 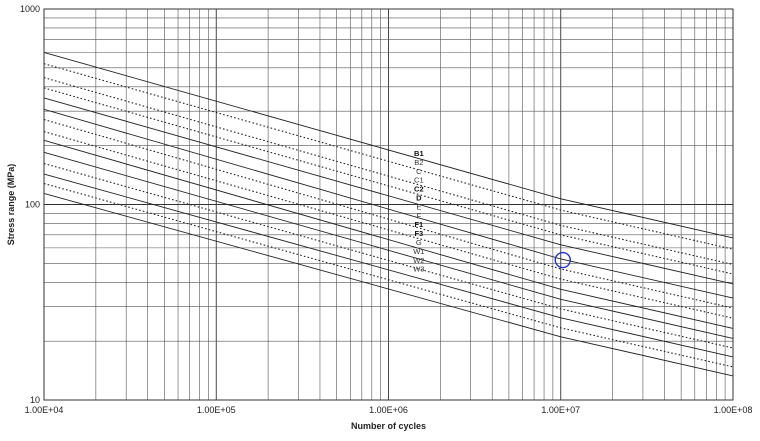 What do you see at coordinates (418, 162) in the screenshot?
I see `curve-label-b2: B2` at bounding box center [418, 162].